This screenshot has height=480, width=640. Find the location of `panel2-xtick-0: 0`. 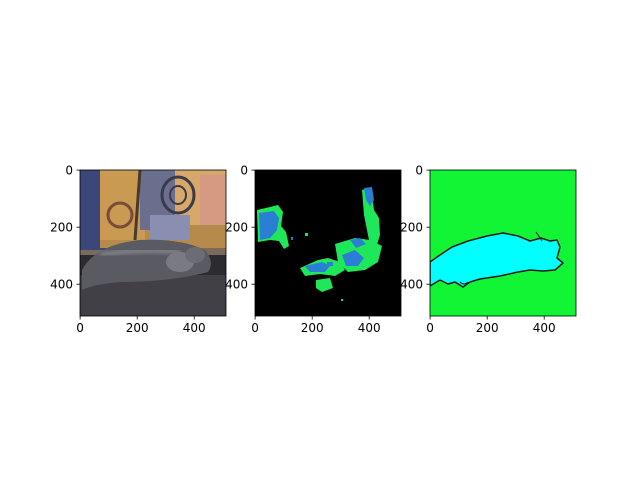

panel2-xtick-0: 0 is located at coordinates (255, 328).